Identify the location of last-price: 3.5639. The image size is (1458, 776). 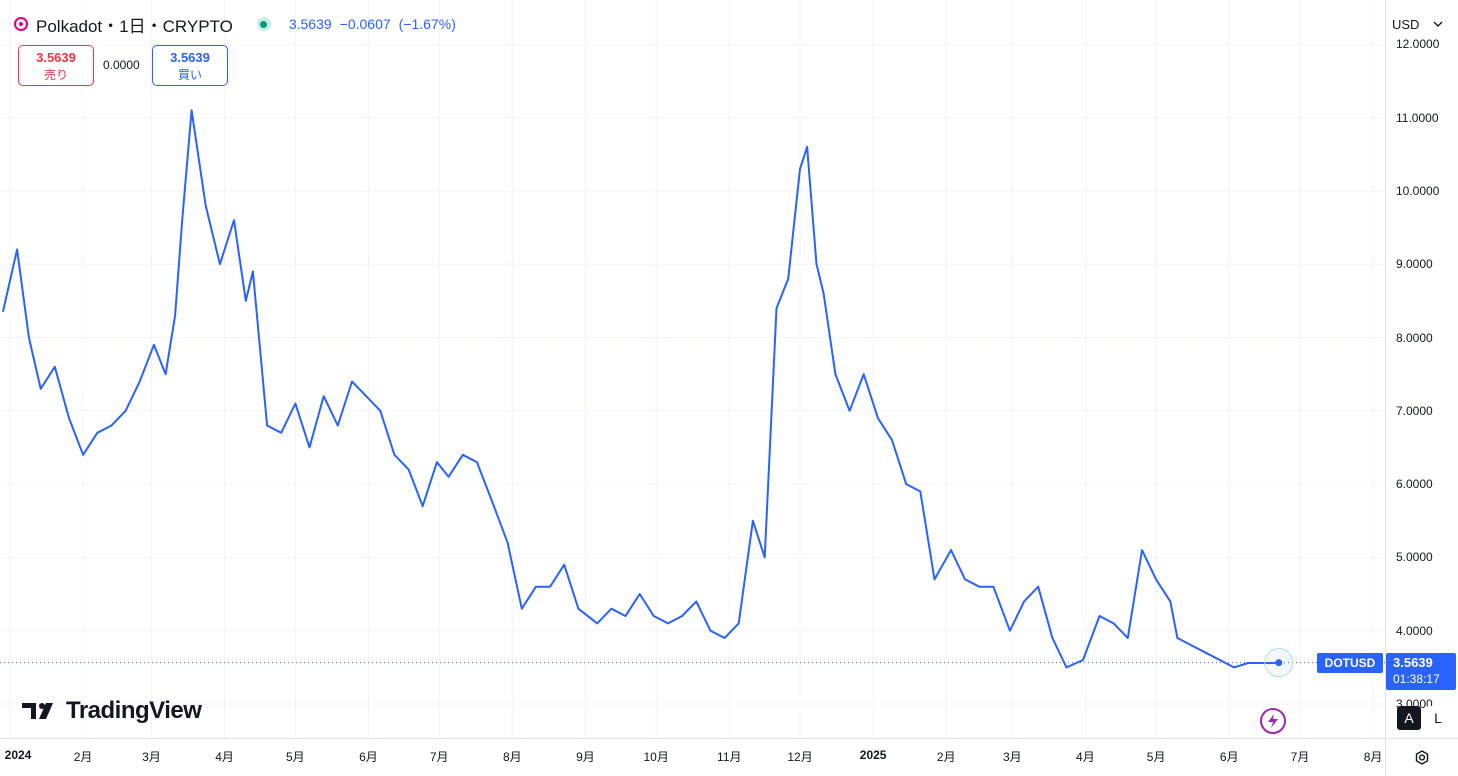
(310, 24).